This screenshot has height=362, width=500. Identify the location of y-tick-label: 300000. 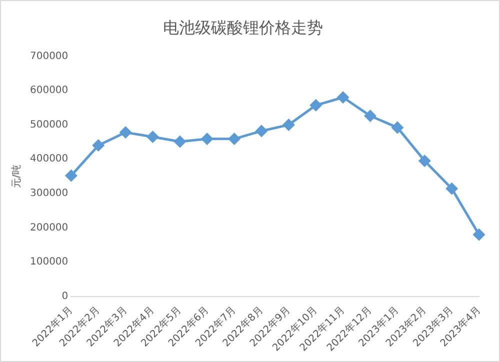
(49, 194).